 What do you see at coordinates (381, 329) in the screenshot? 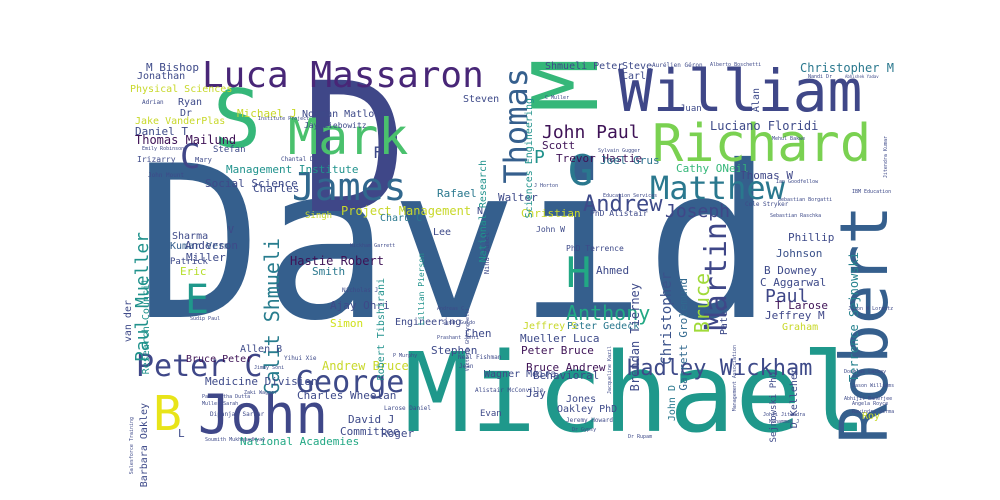
I see `cloud-word: Robert Tibshirani` at bounding box center [381, 329].